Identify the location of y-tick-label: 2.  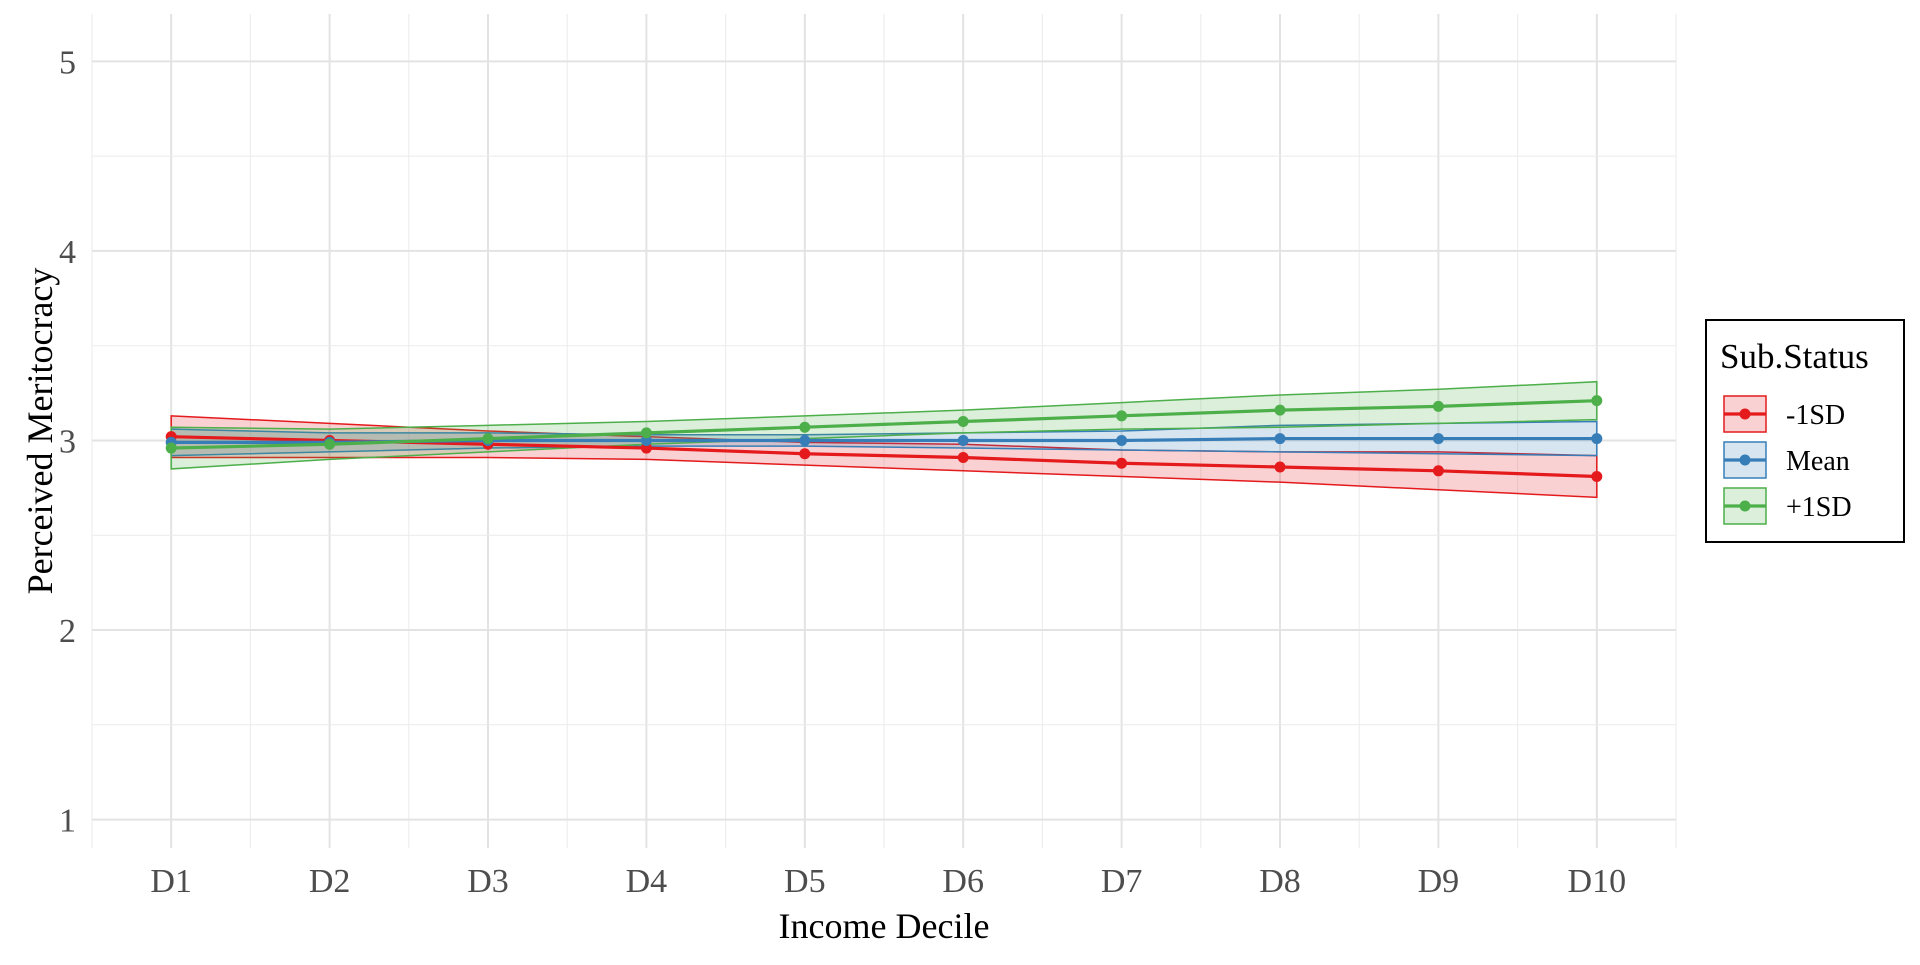
(67, 631).